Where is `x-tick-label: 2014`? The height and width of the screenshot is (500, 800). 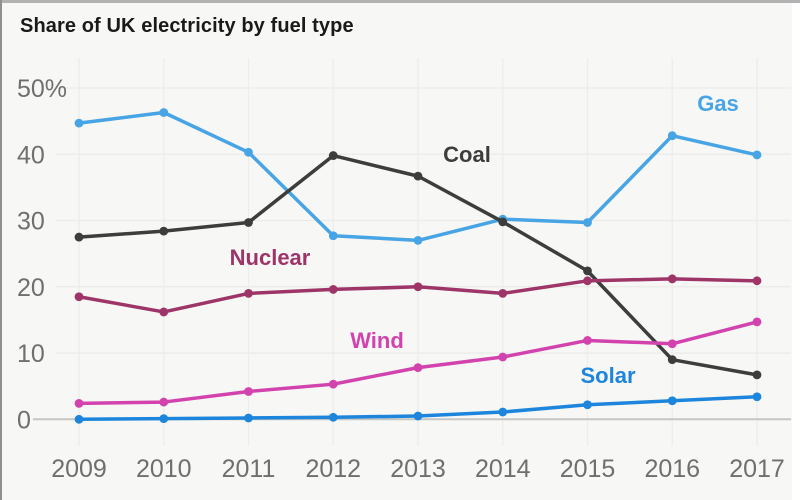
x-tick-label: 2014 is located at coordinates (503, 469).